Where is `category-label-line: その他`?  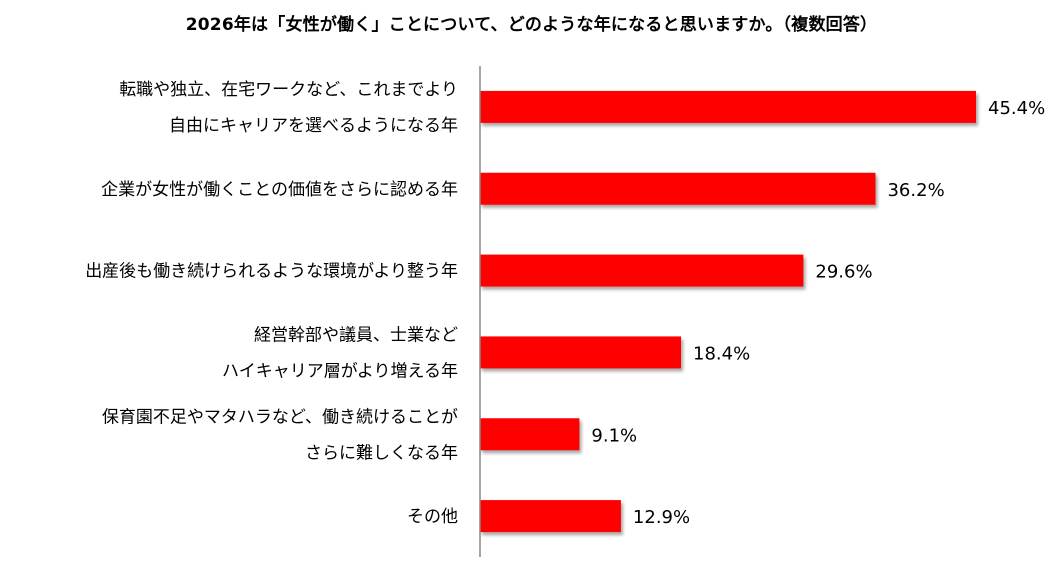
category-label-line: その他 is located at coordinates (432, 517).